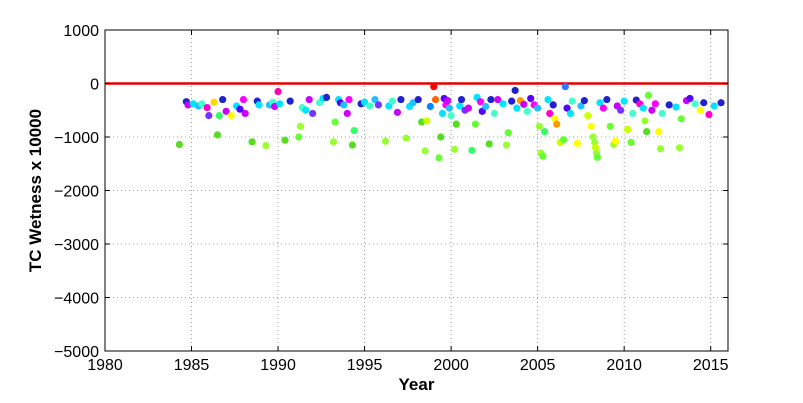  Describe the element at coordinates (76, 138) in the screenshot. I see `y-tick-label: −1000` at that location.